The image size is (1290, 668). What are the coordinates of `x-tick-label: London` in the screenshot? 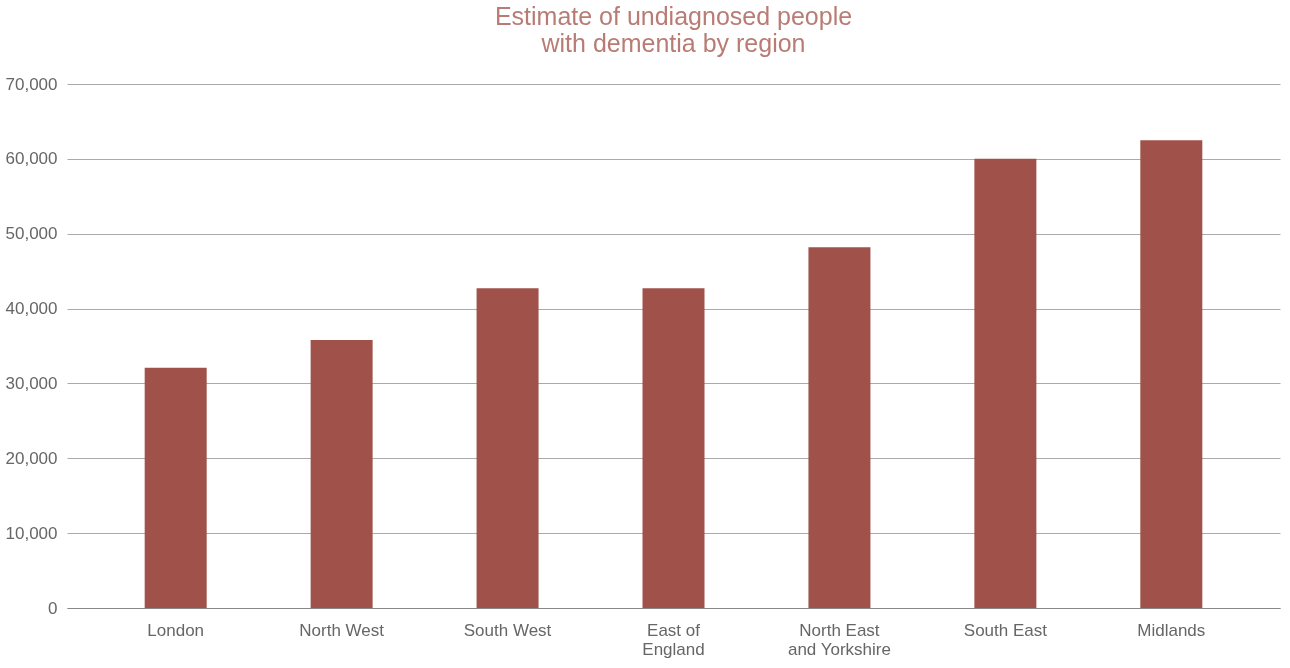 It's located at (176, 630).